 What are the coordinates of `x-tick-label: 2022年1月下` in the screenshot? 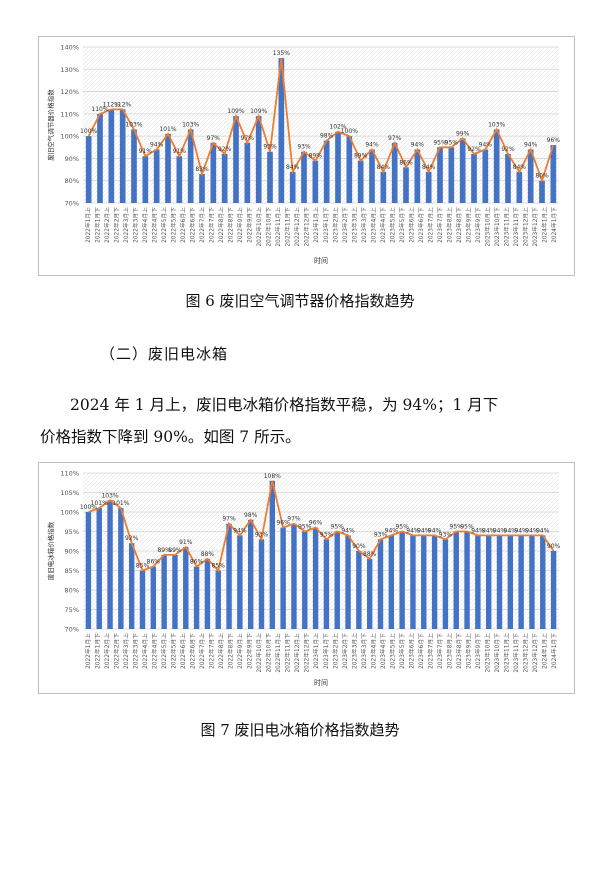 It's located at (97, 225).